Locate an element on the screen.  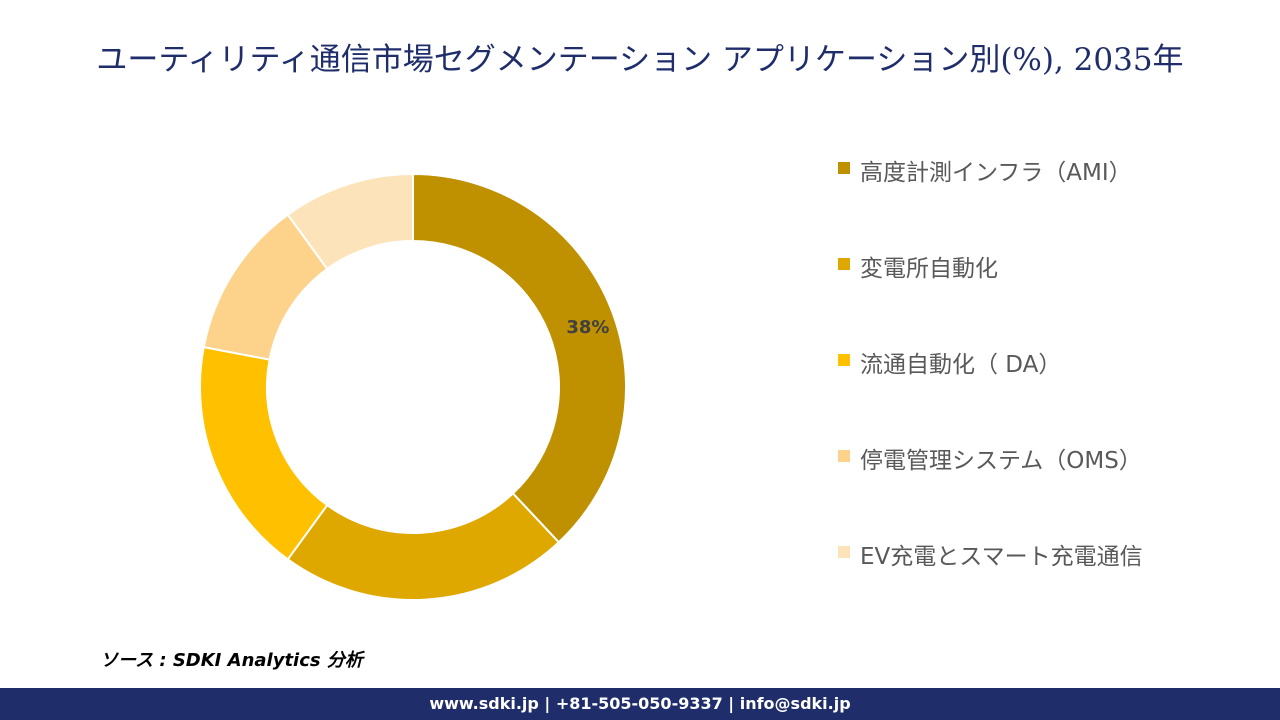
legend-item: EV充電とスマート充電通信 is located at coordinates (1003, 557).